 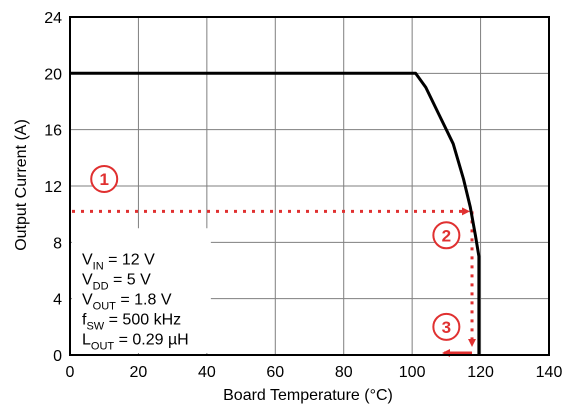 I want to click on y-axis-title: Output Current (A), so click(x=21, y=185).